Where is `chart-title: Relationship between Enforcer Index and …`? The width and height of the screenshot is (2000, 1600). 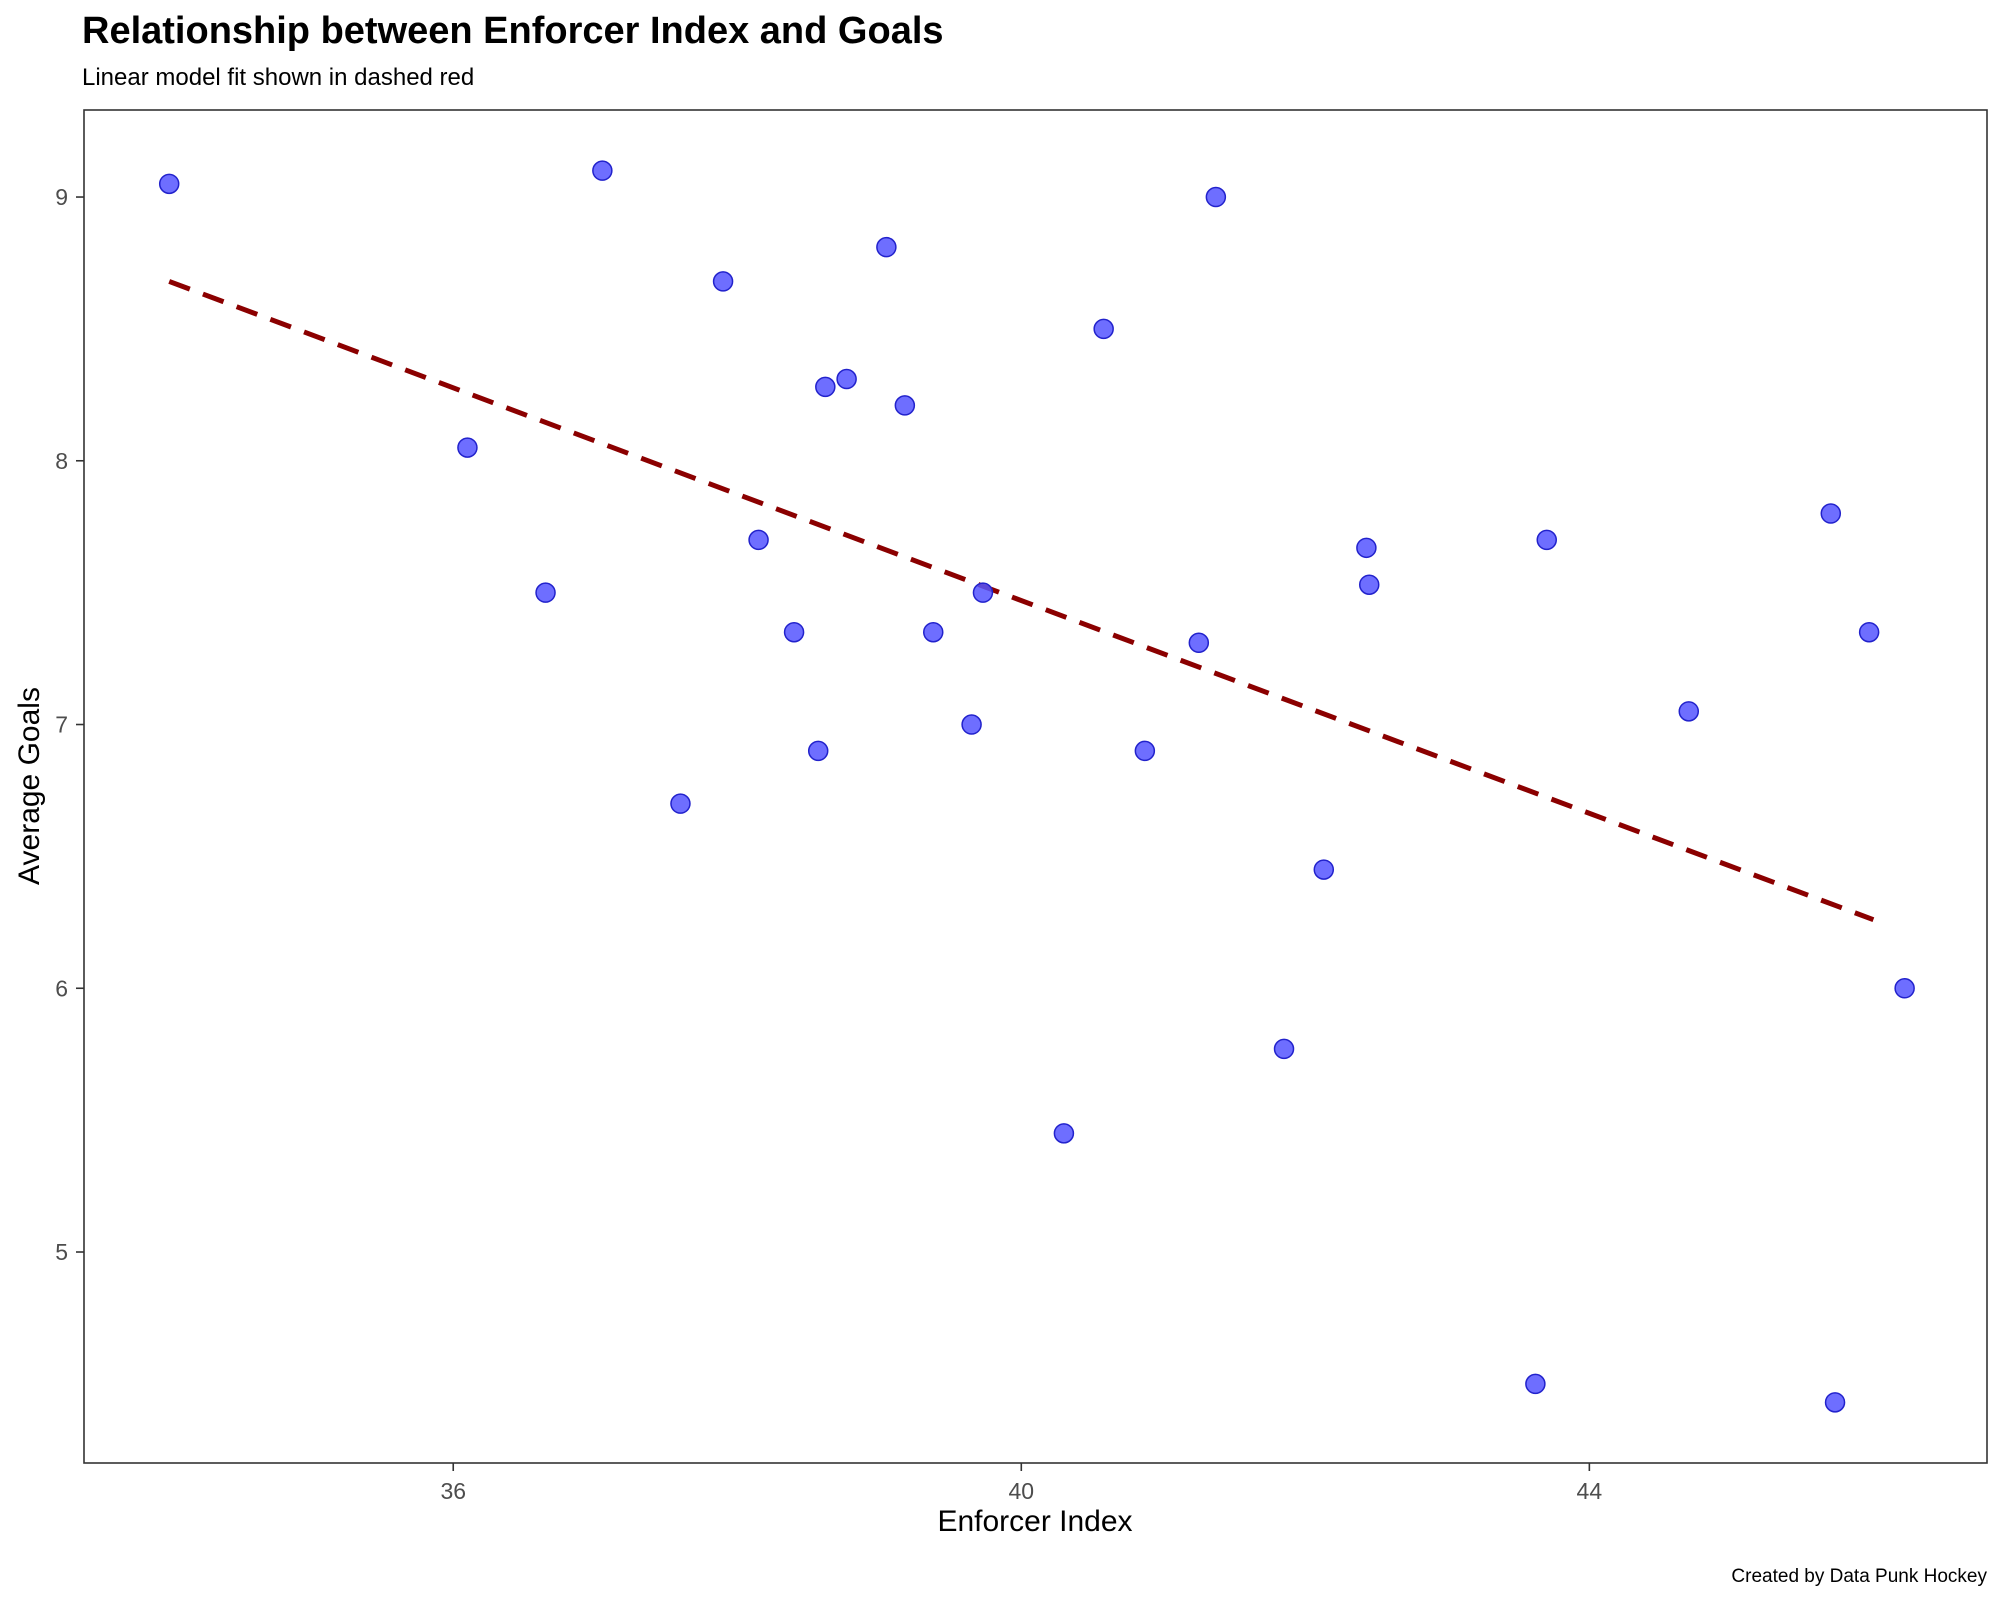
chart-title: Relationship between Enforcer Index and … is located at coordinates (513, 31).